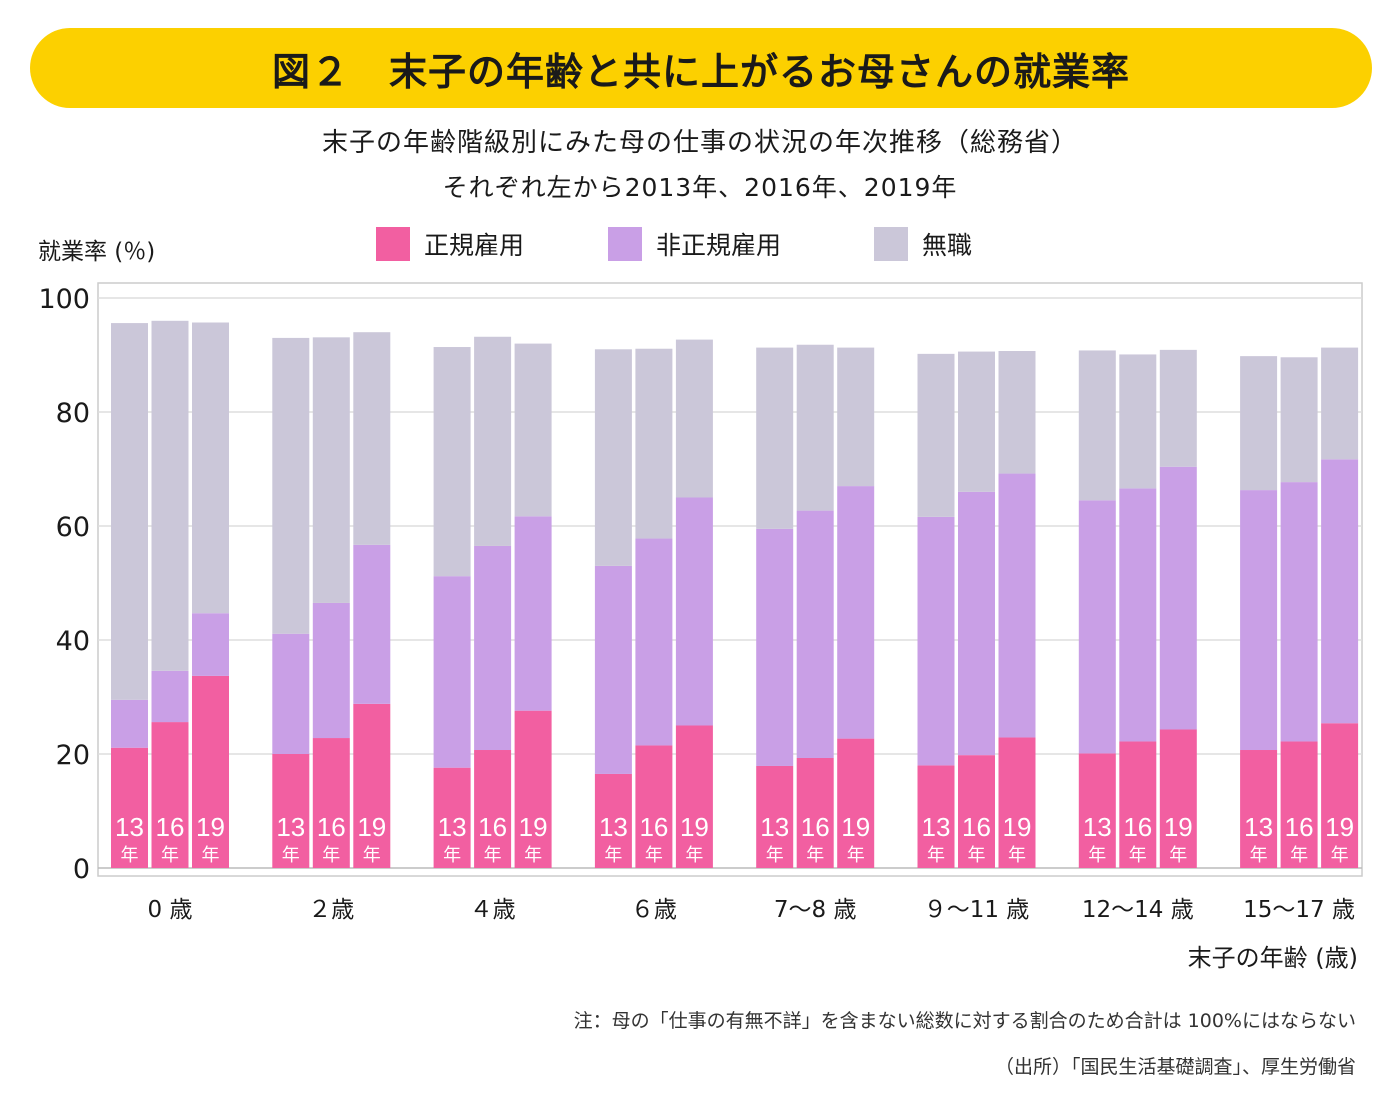  Describe the element at coordinates (891, 244) in the screenshot. I see `legend-swatch-unemployed` at that location.